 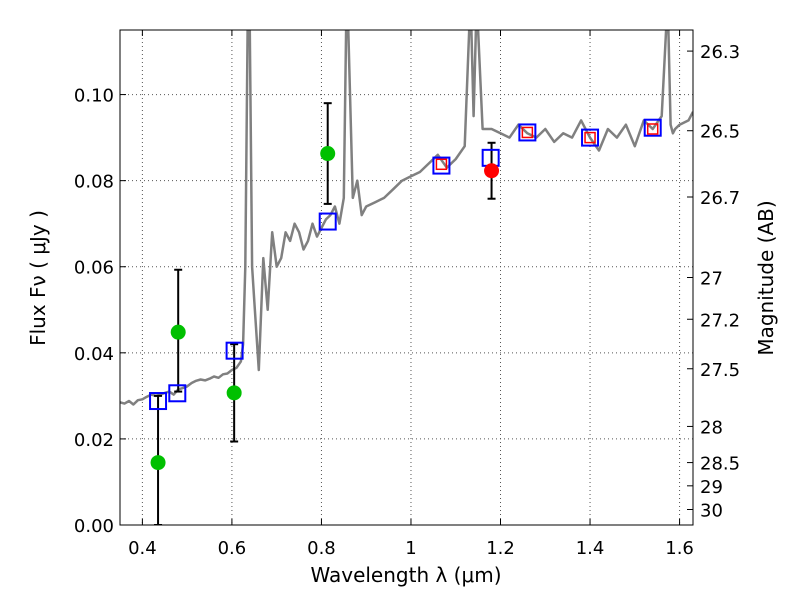 What do you see at coordinates (766, 277) in the screenshot?
I see `right-axis-label: Magnitude (AB)` at bounding box center [766, 277].